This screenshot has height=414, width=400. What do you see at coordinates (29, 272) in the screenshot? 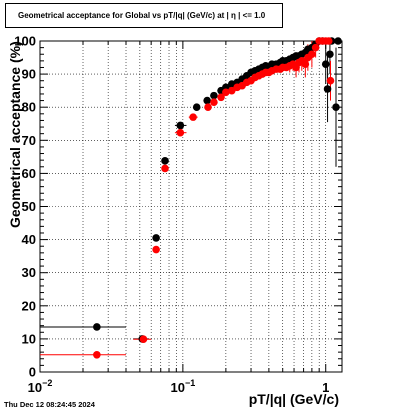
I see `y-tick-label: 30` at bounding box center [29, 272].